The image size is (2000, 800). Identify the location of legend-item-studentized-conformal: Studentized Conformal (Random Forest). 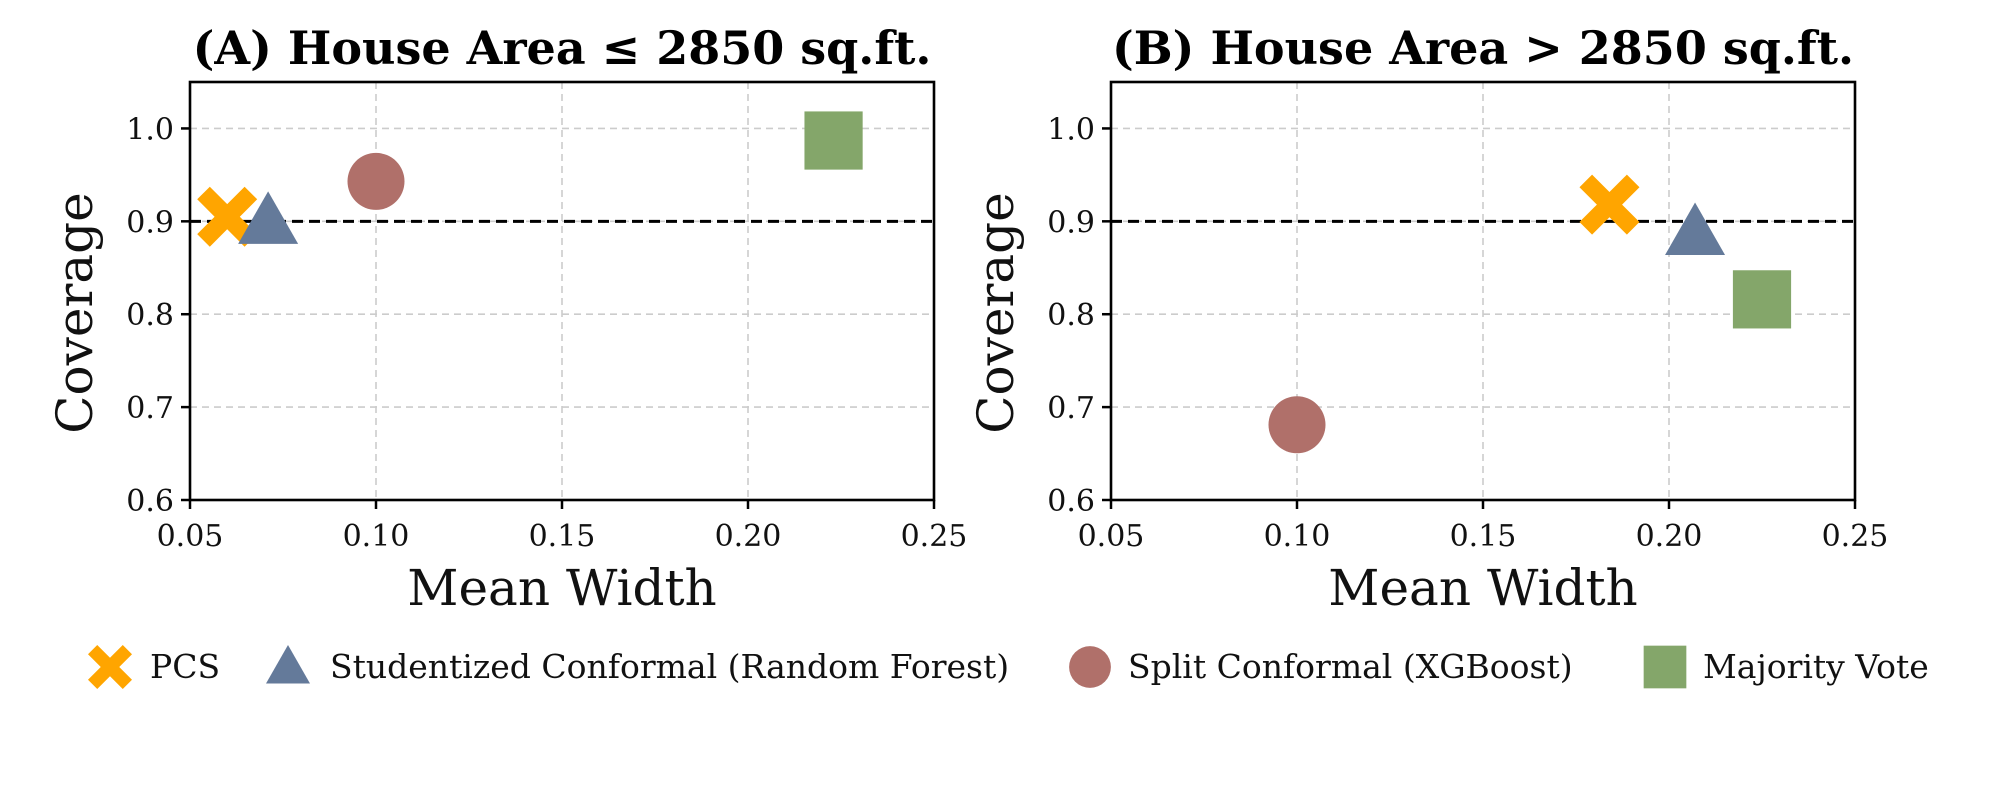
(637, 665).